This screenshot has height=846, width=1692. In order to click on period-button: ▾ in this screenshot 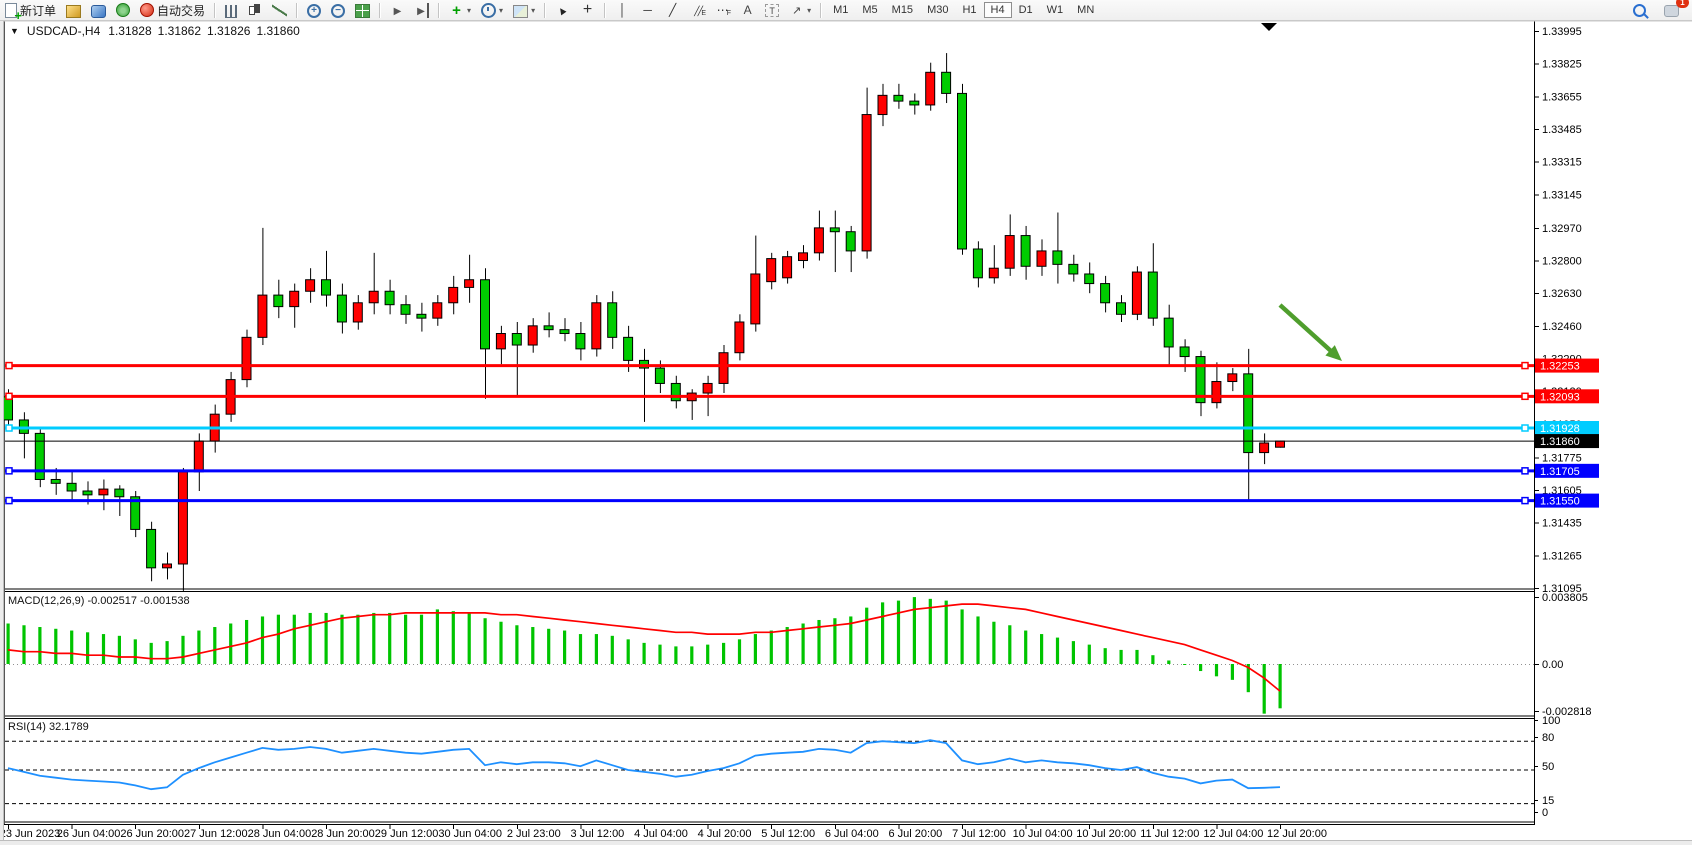, I will do `click(492, 10)`.